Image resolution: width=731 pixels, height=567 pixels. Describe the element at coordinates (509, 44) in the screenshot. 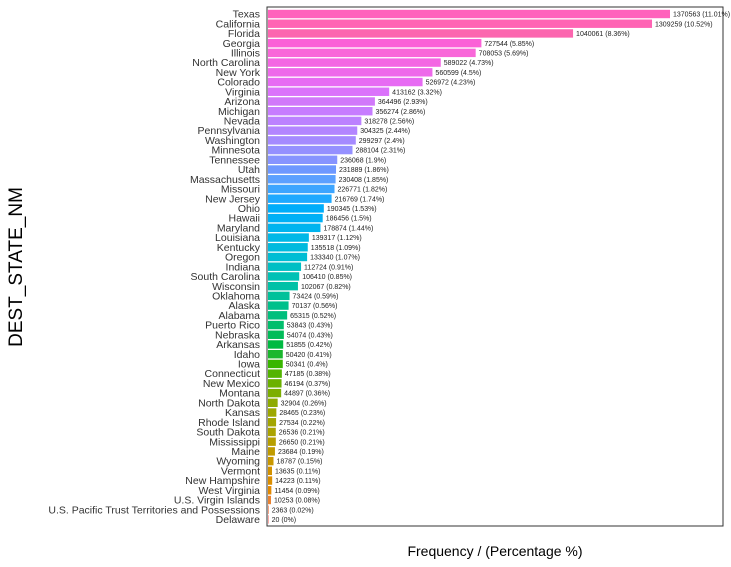

I see `data-label: 727544 (5.85%)` at that location.